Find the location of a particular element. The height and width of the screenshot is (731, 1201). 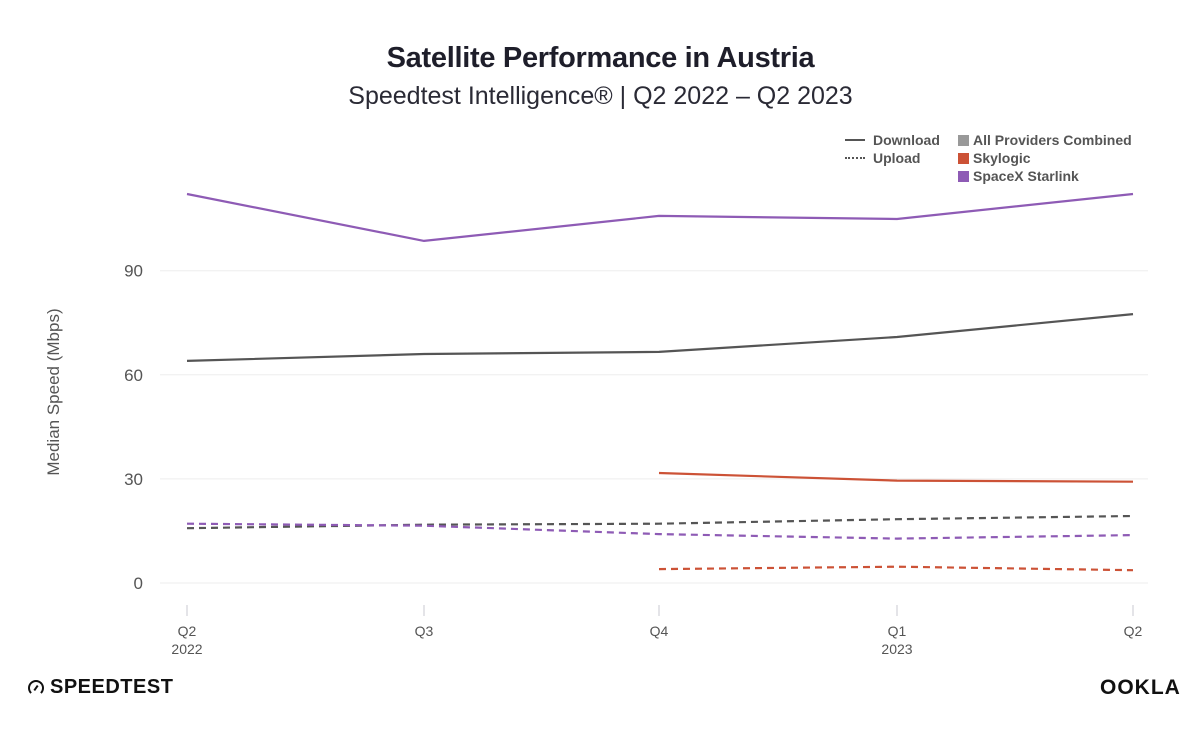

series-line-all-providers-combined-download is located at coordinates (660, 337).